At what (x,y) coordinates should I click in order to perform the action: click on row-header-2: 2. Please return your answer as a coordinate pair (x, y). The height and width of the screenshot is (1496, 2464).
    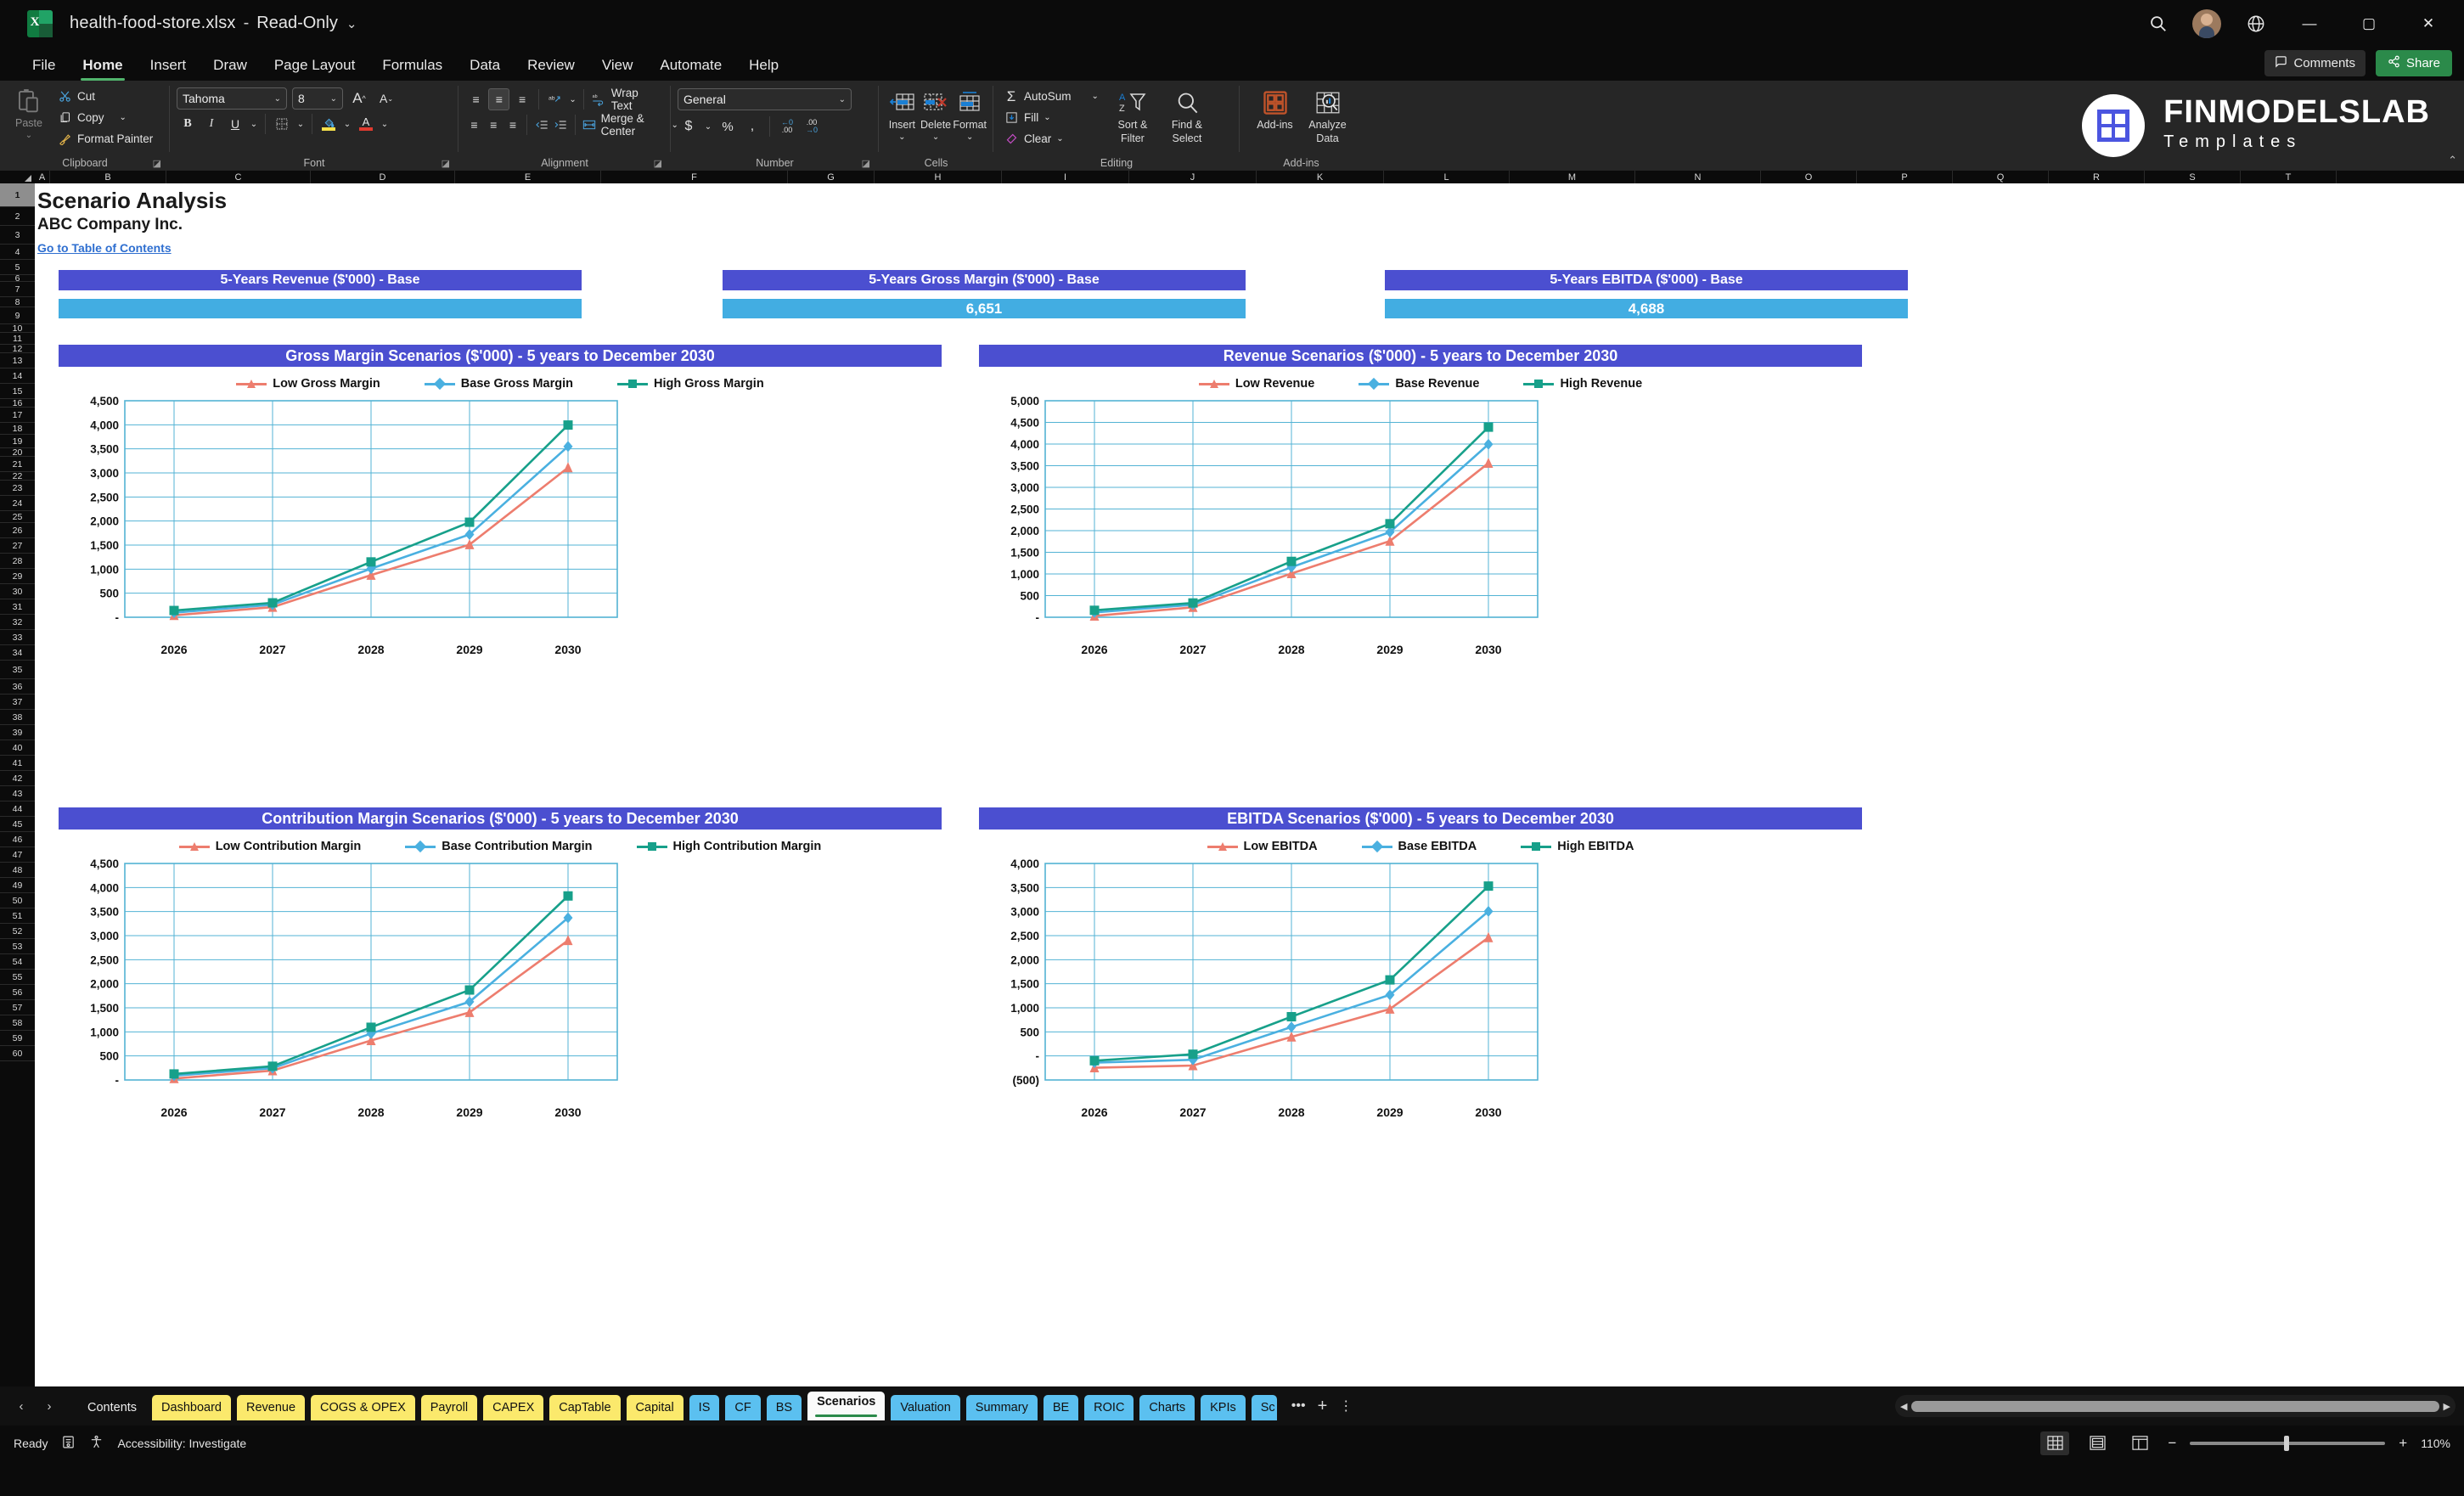
    Looking at the image, I should click on (17, 216).